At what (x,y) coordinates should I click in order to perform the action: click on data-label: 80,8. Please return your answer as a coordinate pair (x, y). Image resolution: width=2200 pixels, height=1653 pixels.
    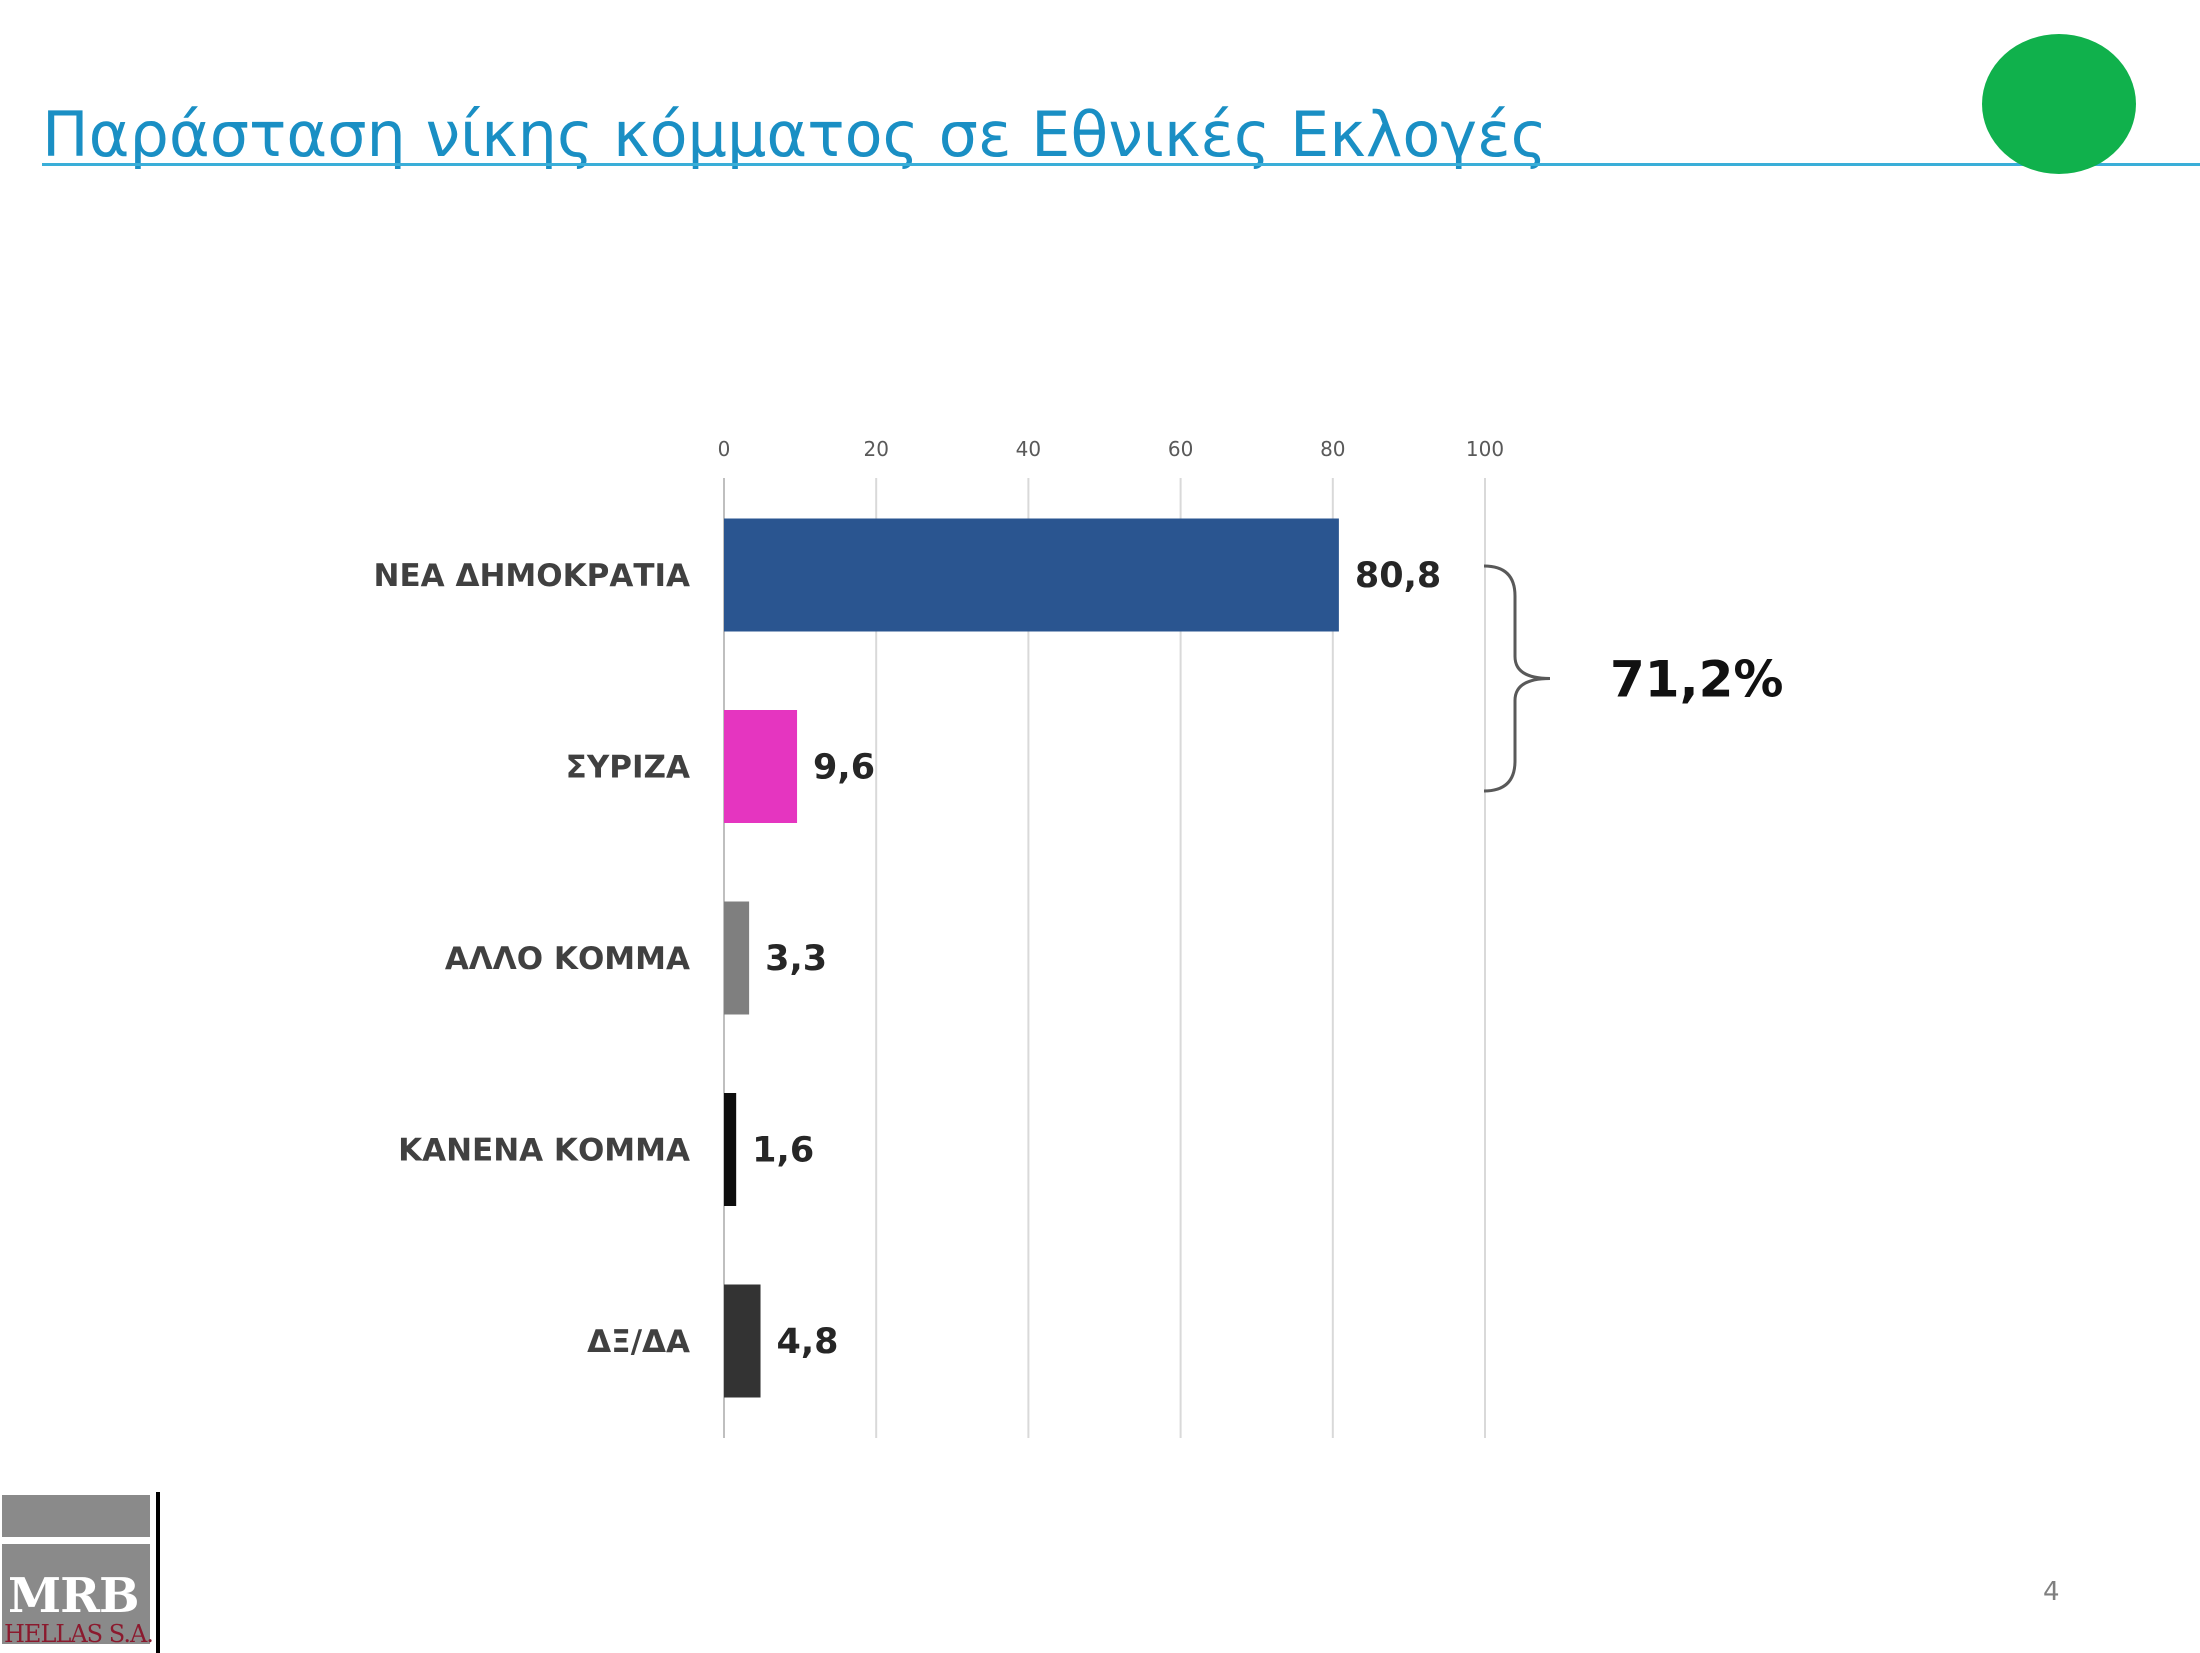
    Looking at the image, I should click on (1398, 576).